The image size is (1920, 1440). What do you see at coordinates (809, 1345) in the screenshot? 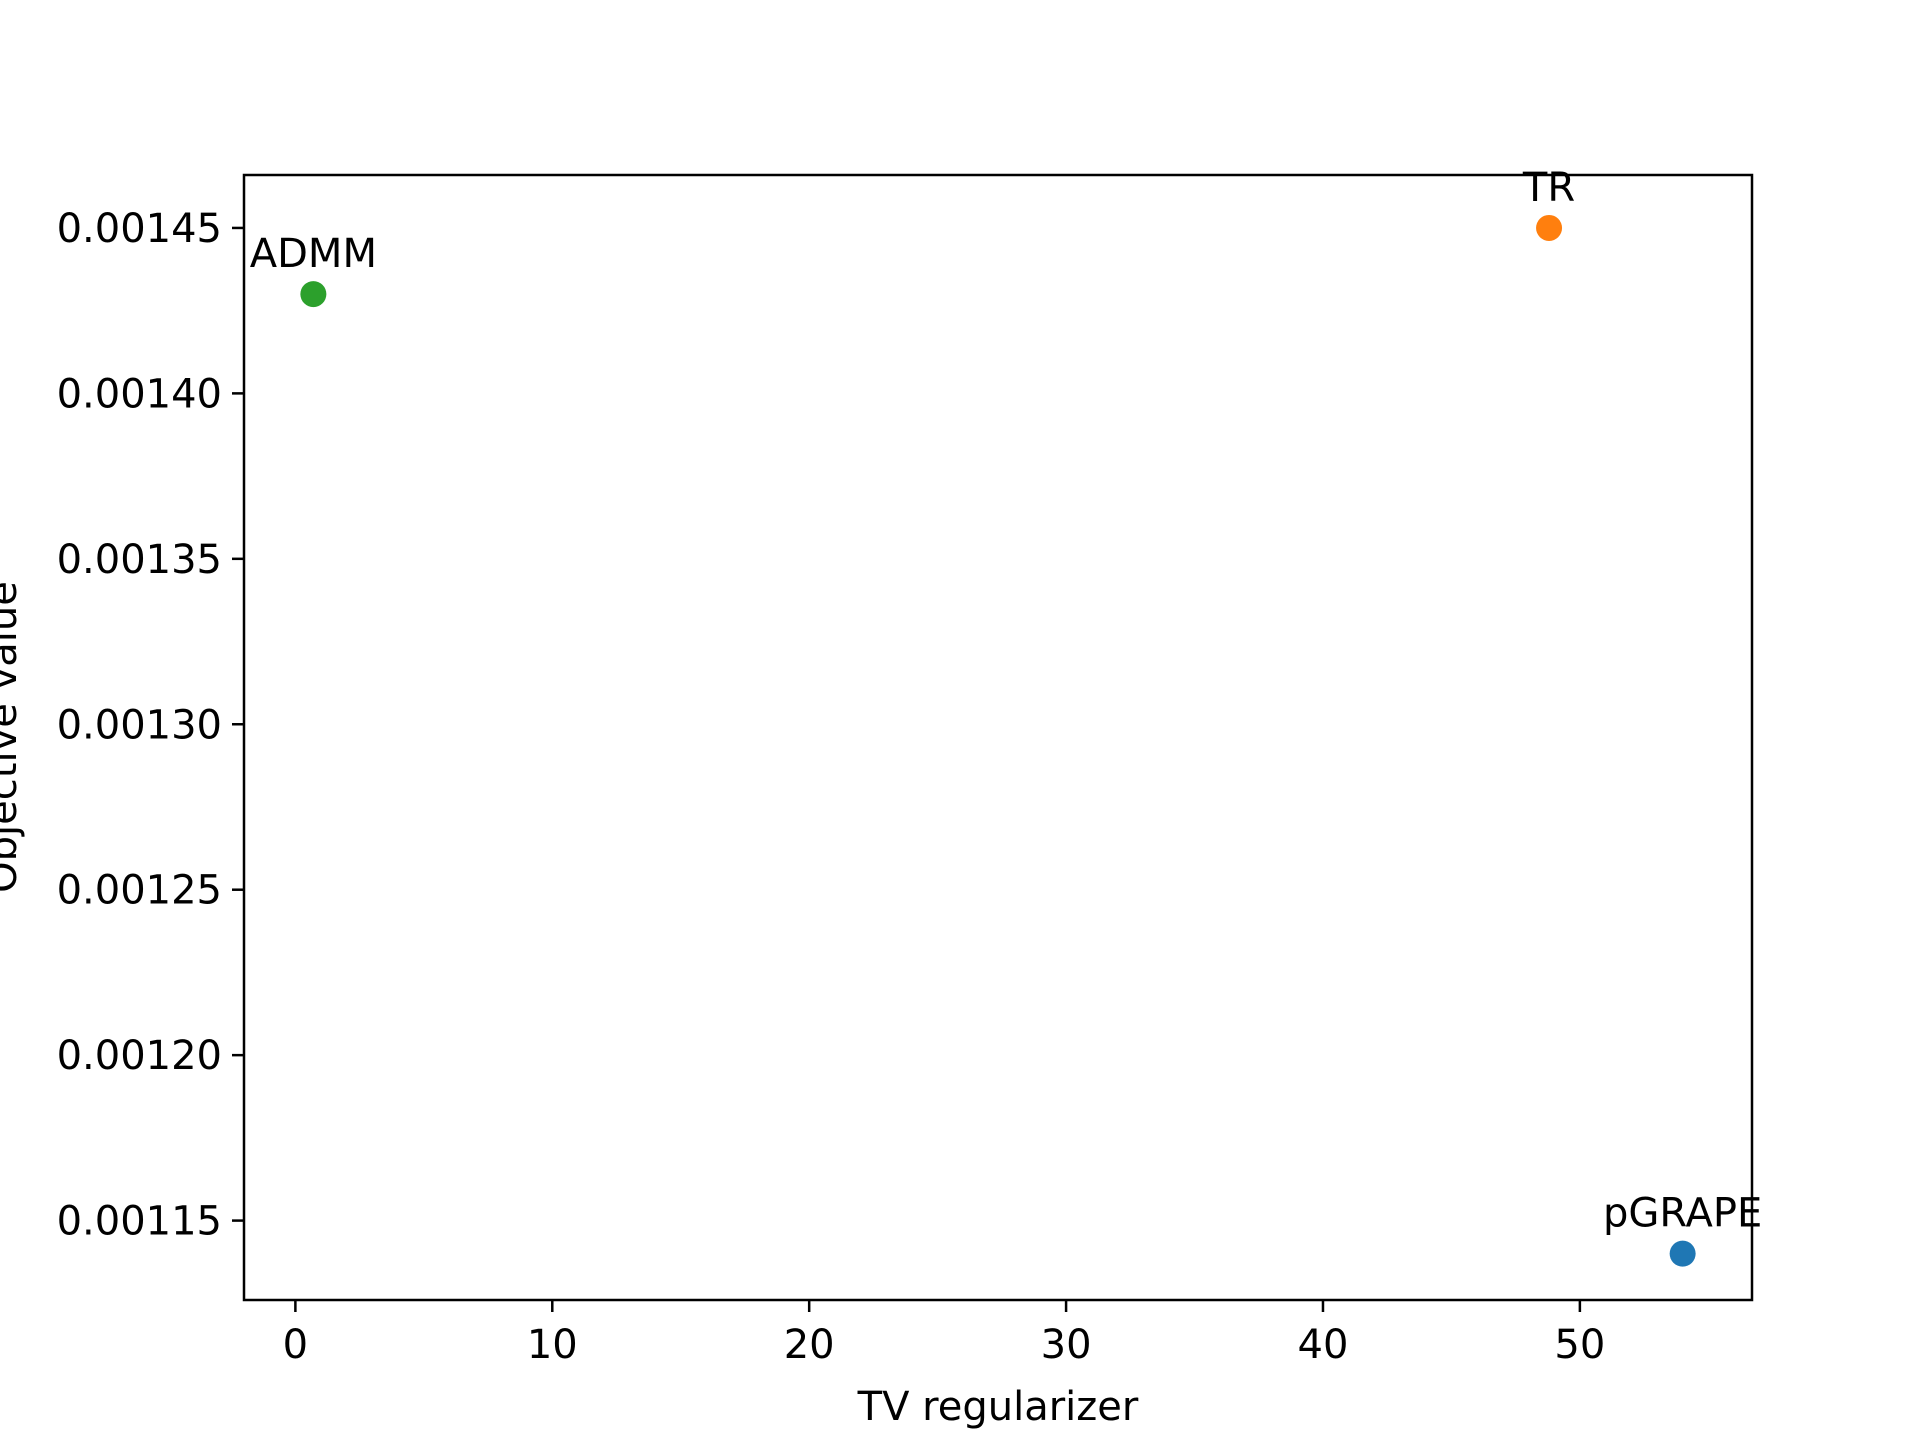
I see `x-tick-label: 20` at bounding box center [809, 1345].